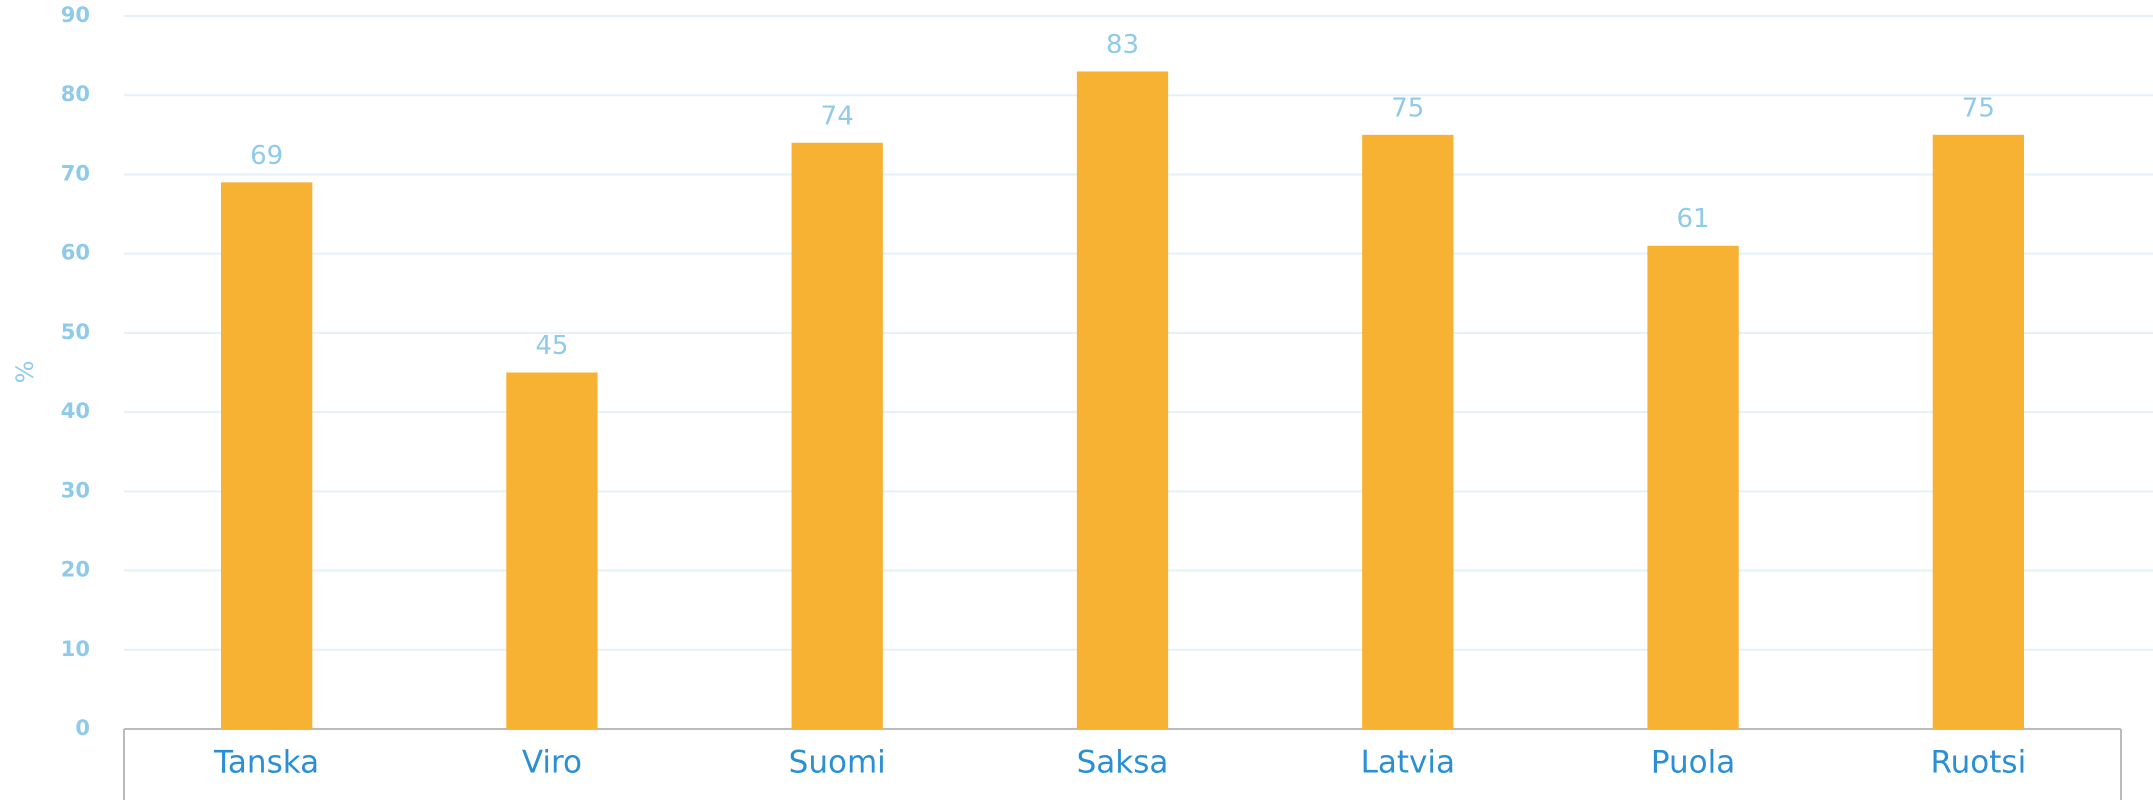 Image resolution: width=2153 pixels, height=800 pixels. What do you see at coordinates (1408, 763) in the screenshot?
I see `x-tick-label: Latvia` at bounding box center [1408, 763].